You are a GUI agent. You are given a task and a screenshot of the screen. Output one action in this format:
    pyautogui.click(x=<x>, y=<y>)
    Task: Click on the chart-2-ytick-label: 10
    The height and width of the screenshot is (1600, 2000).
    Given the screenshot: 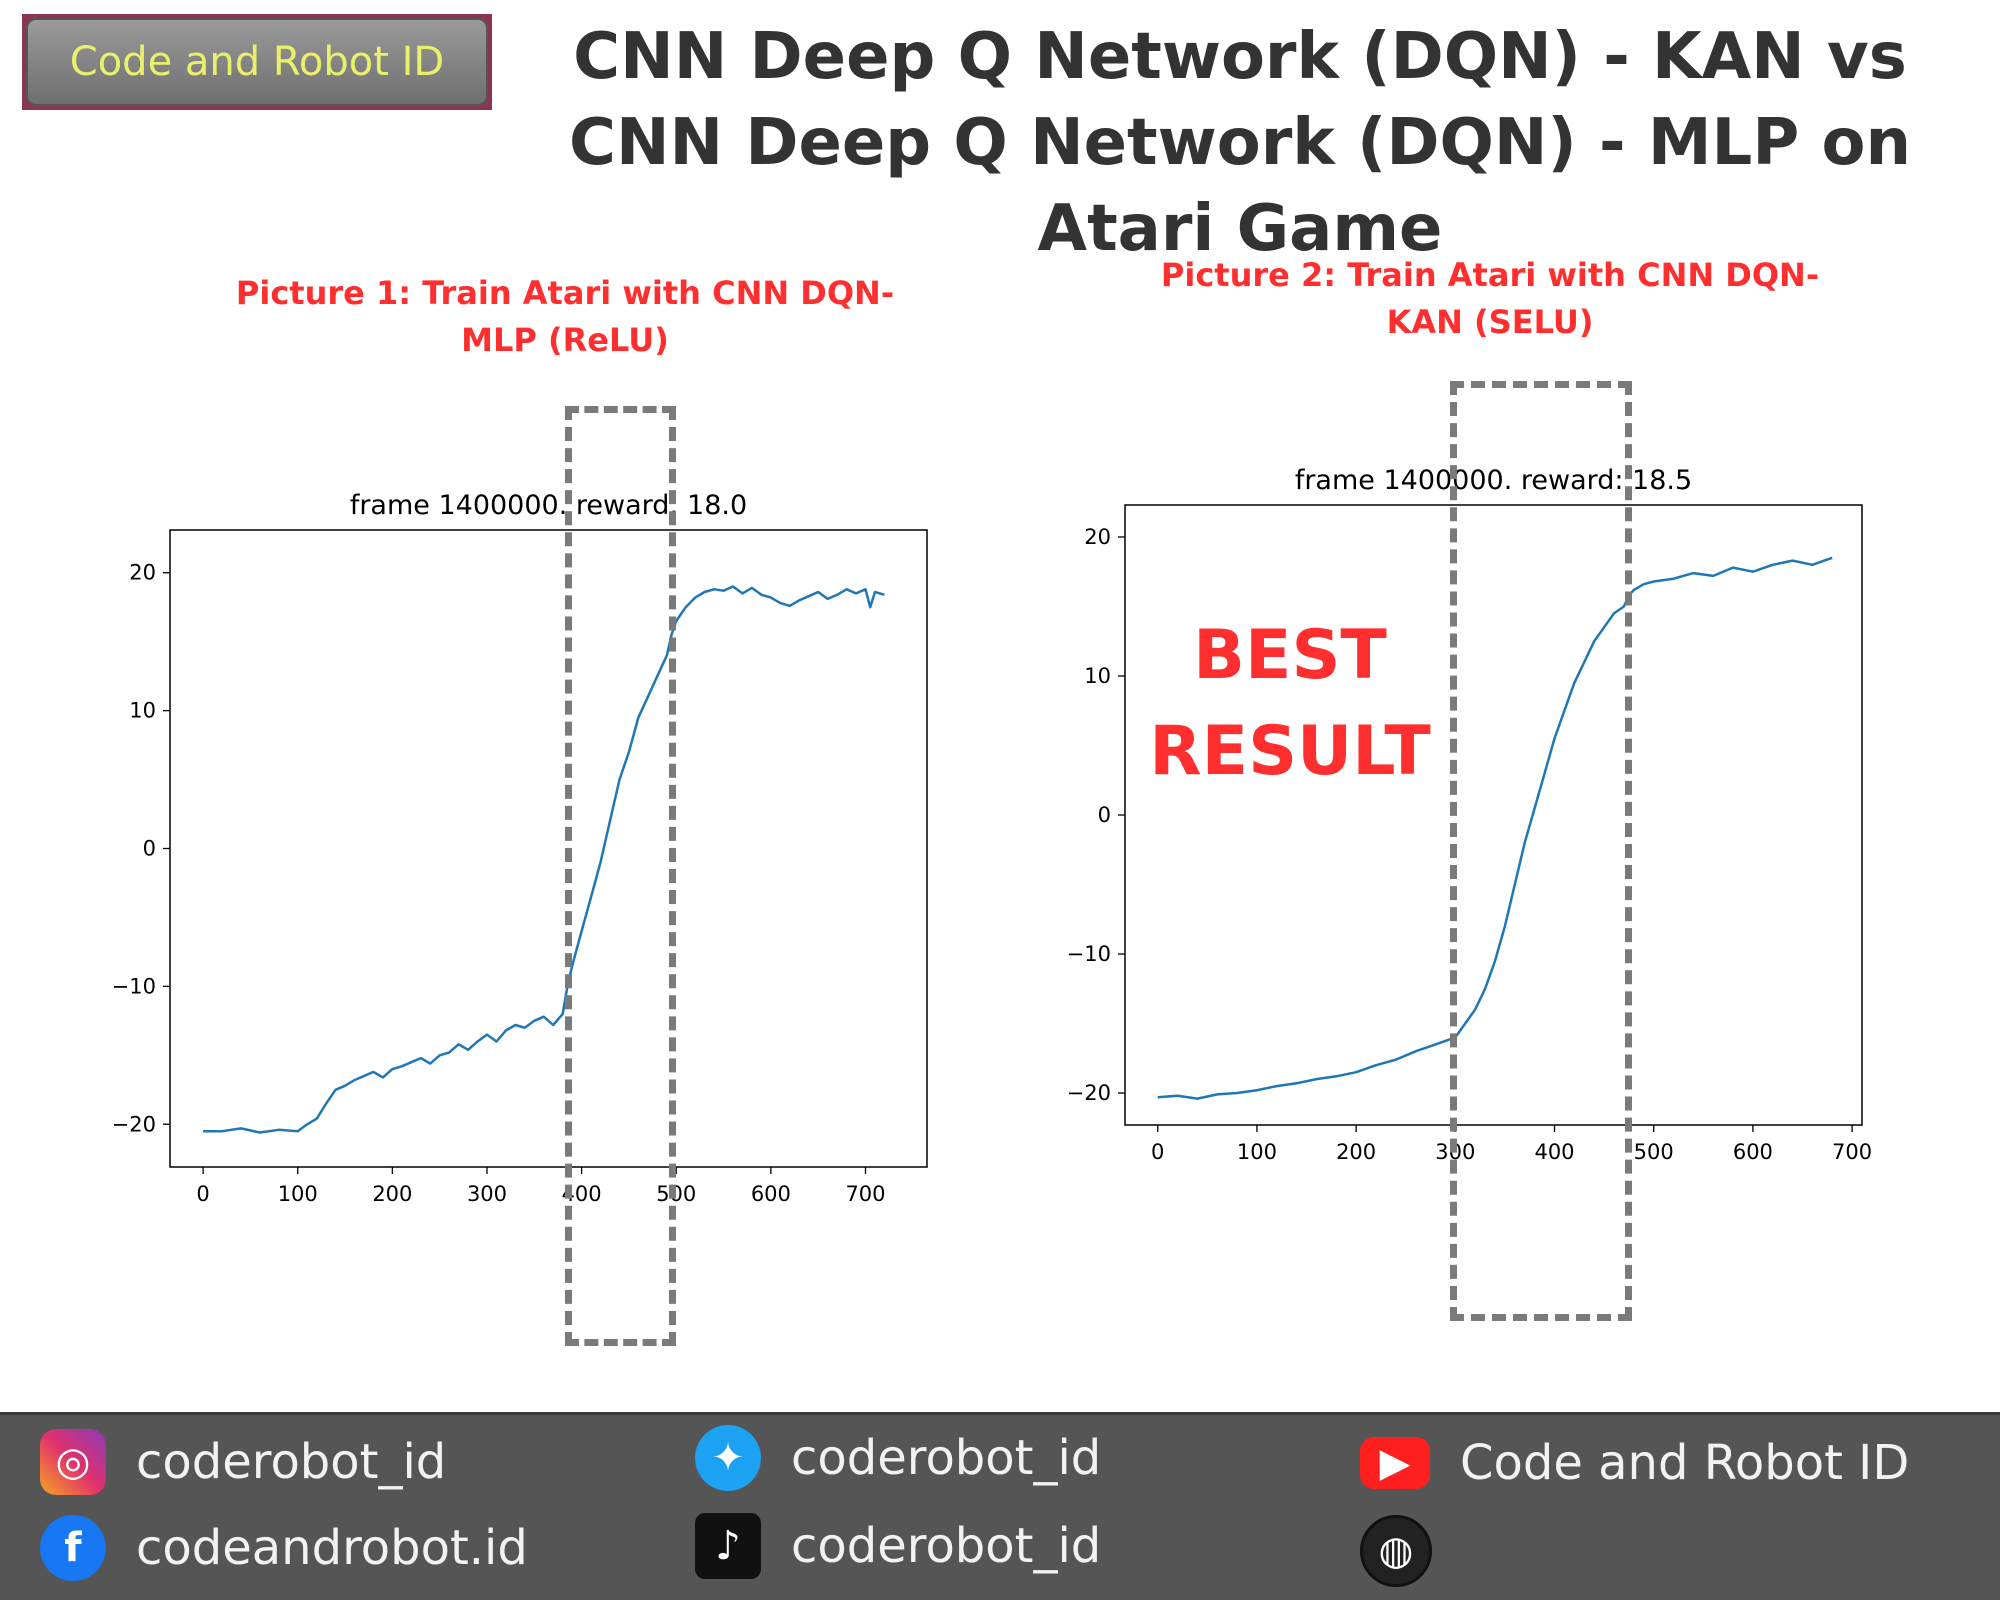 What is the action you would take?
    pyautogui.click(x=1097, y=676)
    